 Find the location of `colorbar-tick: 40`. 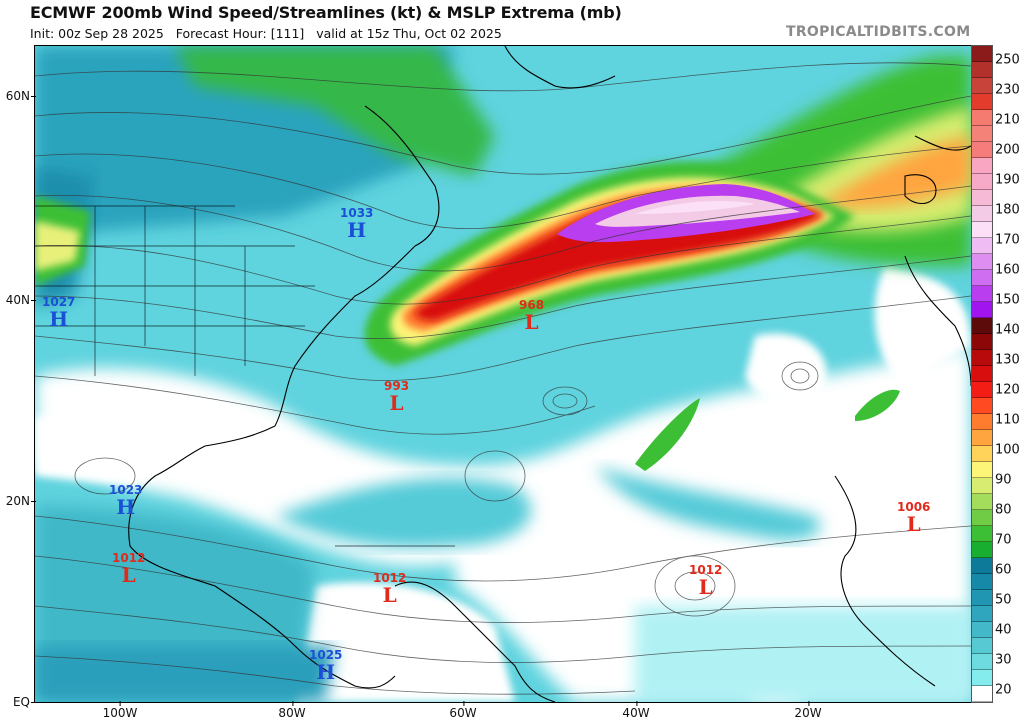

colorbar-tick: 40 is located at coordinates (1003, 630).